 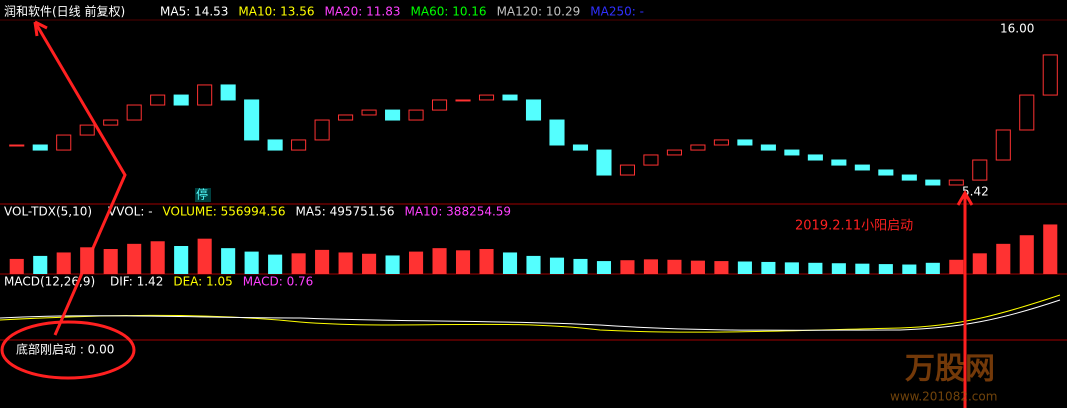 I want to click on circle-annotation, so click(x=68, y=350).